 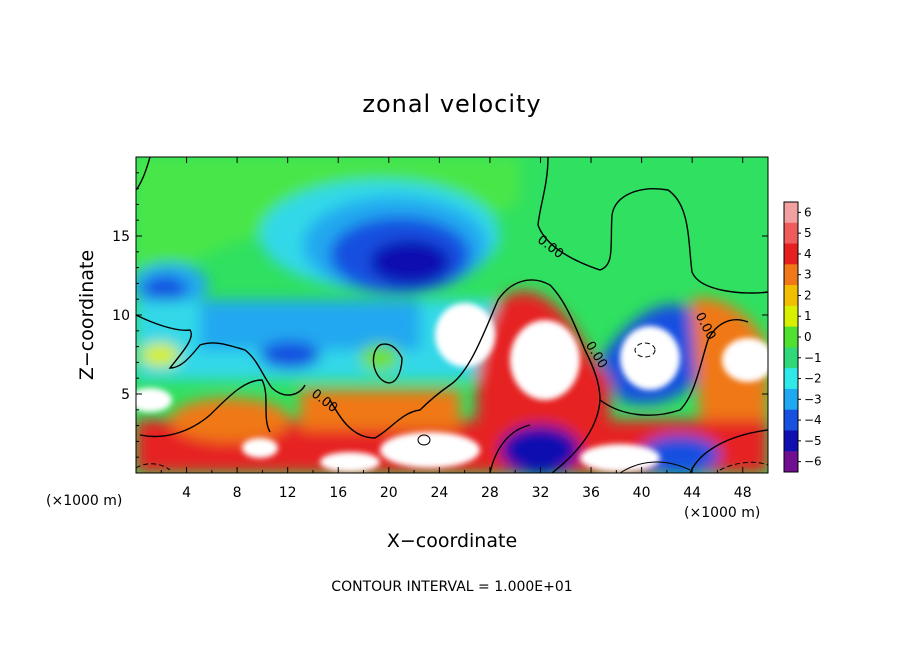 I want to click on x-tick-label: 20, so click(x=389, y=493).